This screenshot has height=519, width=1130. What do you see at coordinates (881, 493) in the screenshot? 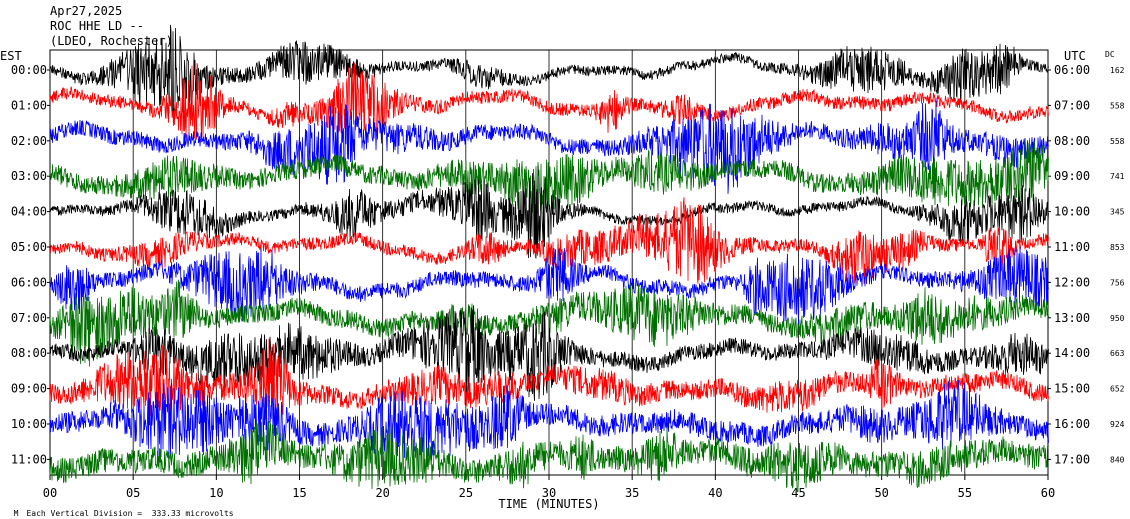
I see `x-tick-label: 50` at bounding box center [881, 493].